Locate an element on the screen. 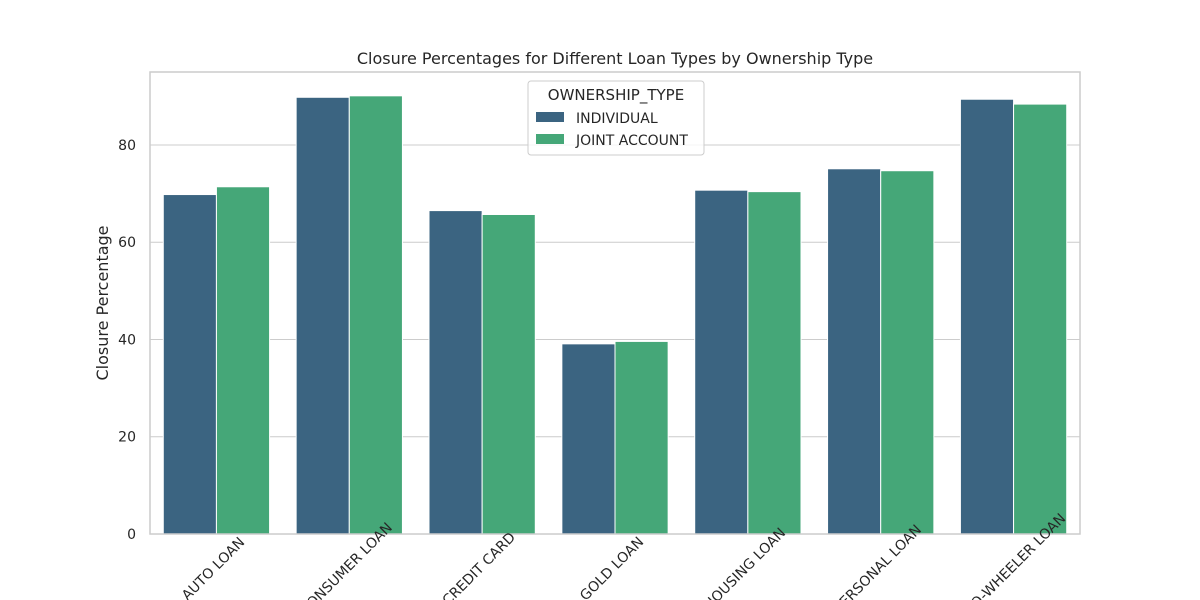  bar-credit-card-joint-account is located at coordinates (508, 374).